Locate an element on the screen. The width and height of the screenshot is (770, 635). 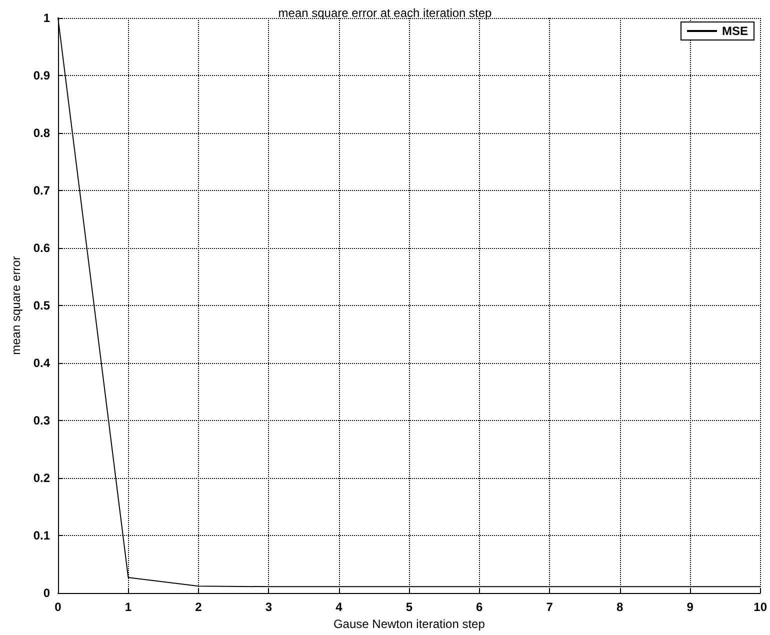
y-tick-label: 0.1 is located at coordinates (41, 535).